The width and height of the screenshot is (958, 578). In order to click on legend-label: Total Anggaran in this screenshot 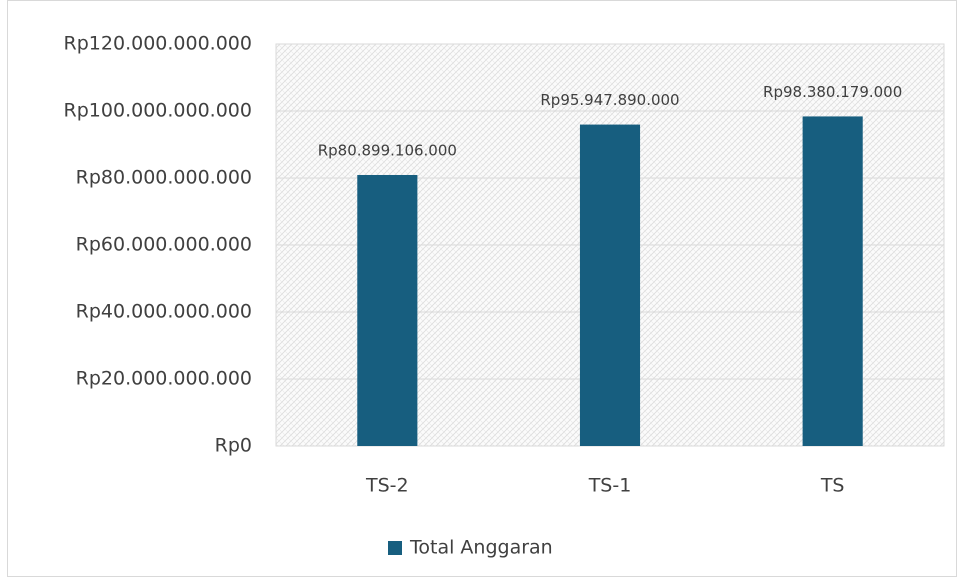, I will do `click(481, 548)`.